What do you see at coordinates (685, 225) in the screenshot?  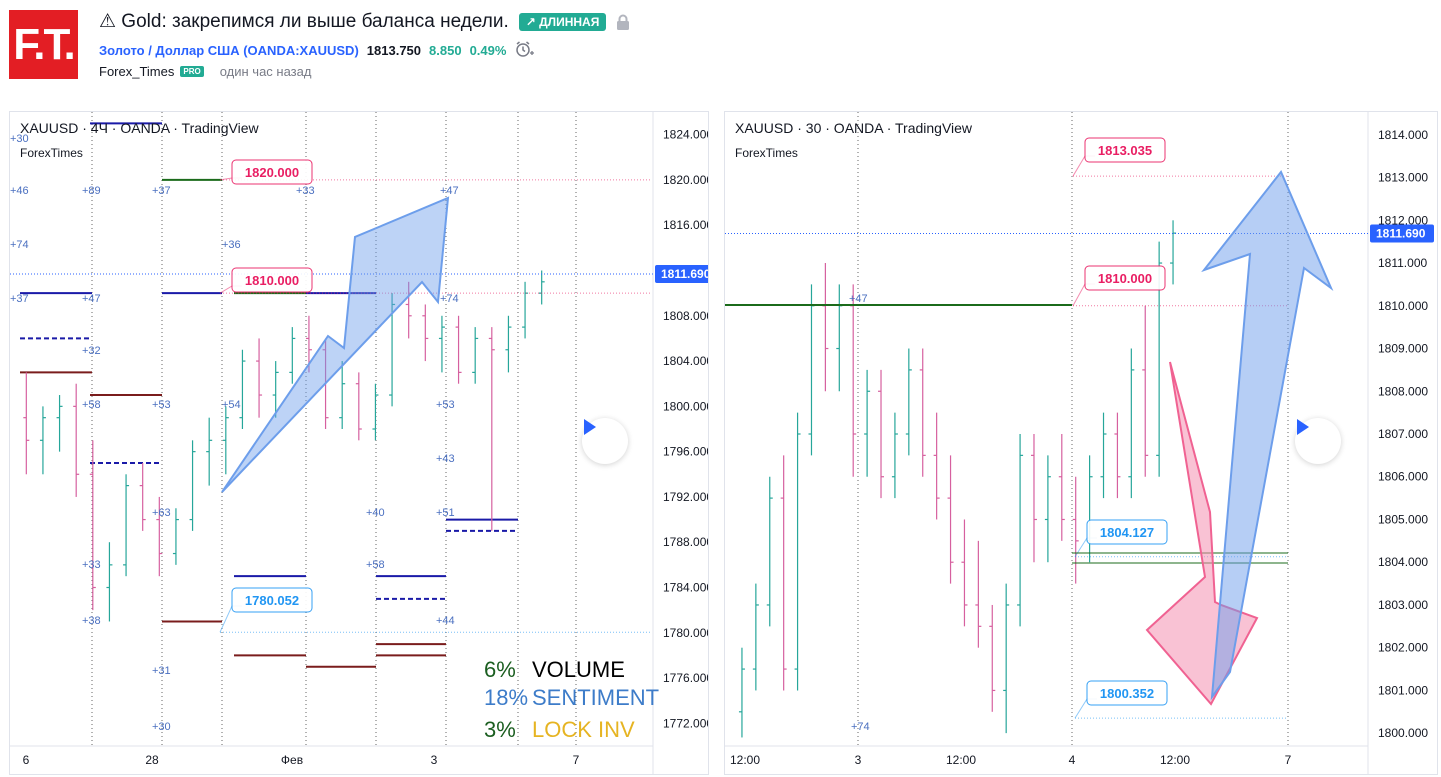 I see `y-tick-label: 1816.000` at bounding box center [685, 225].